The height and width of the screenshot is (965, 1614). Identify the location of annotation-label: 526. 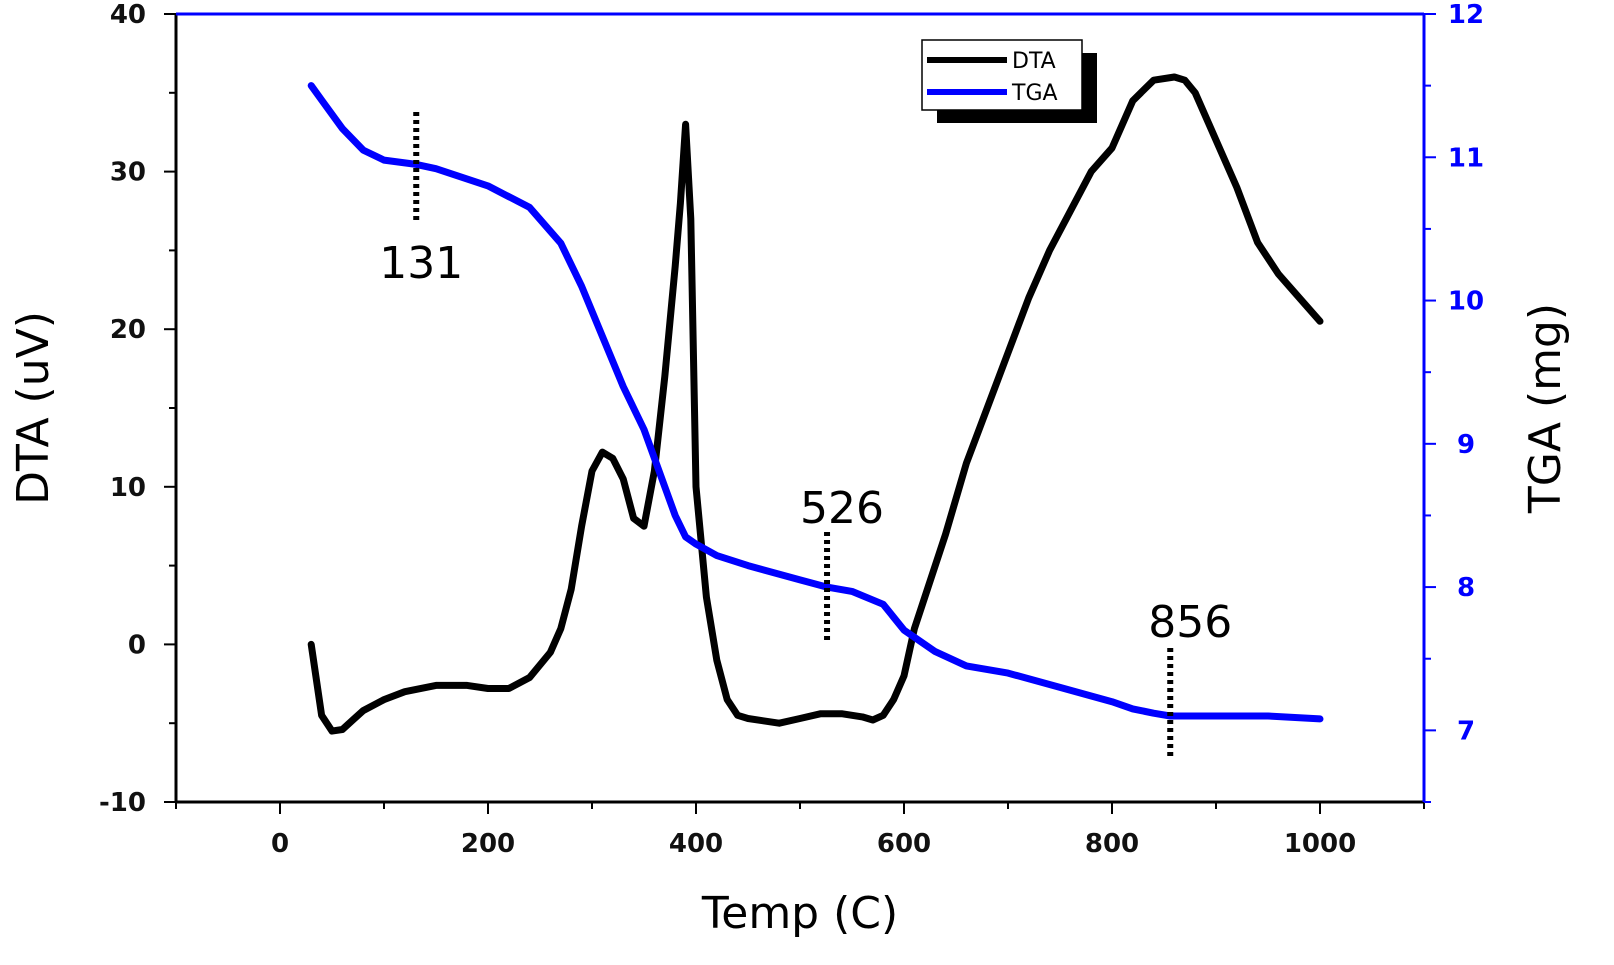
(842, 508).